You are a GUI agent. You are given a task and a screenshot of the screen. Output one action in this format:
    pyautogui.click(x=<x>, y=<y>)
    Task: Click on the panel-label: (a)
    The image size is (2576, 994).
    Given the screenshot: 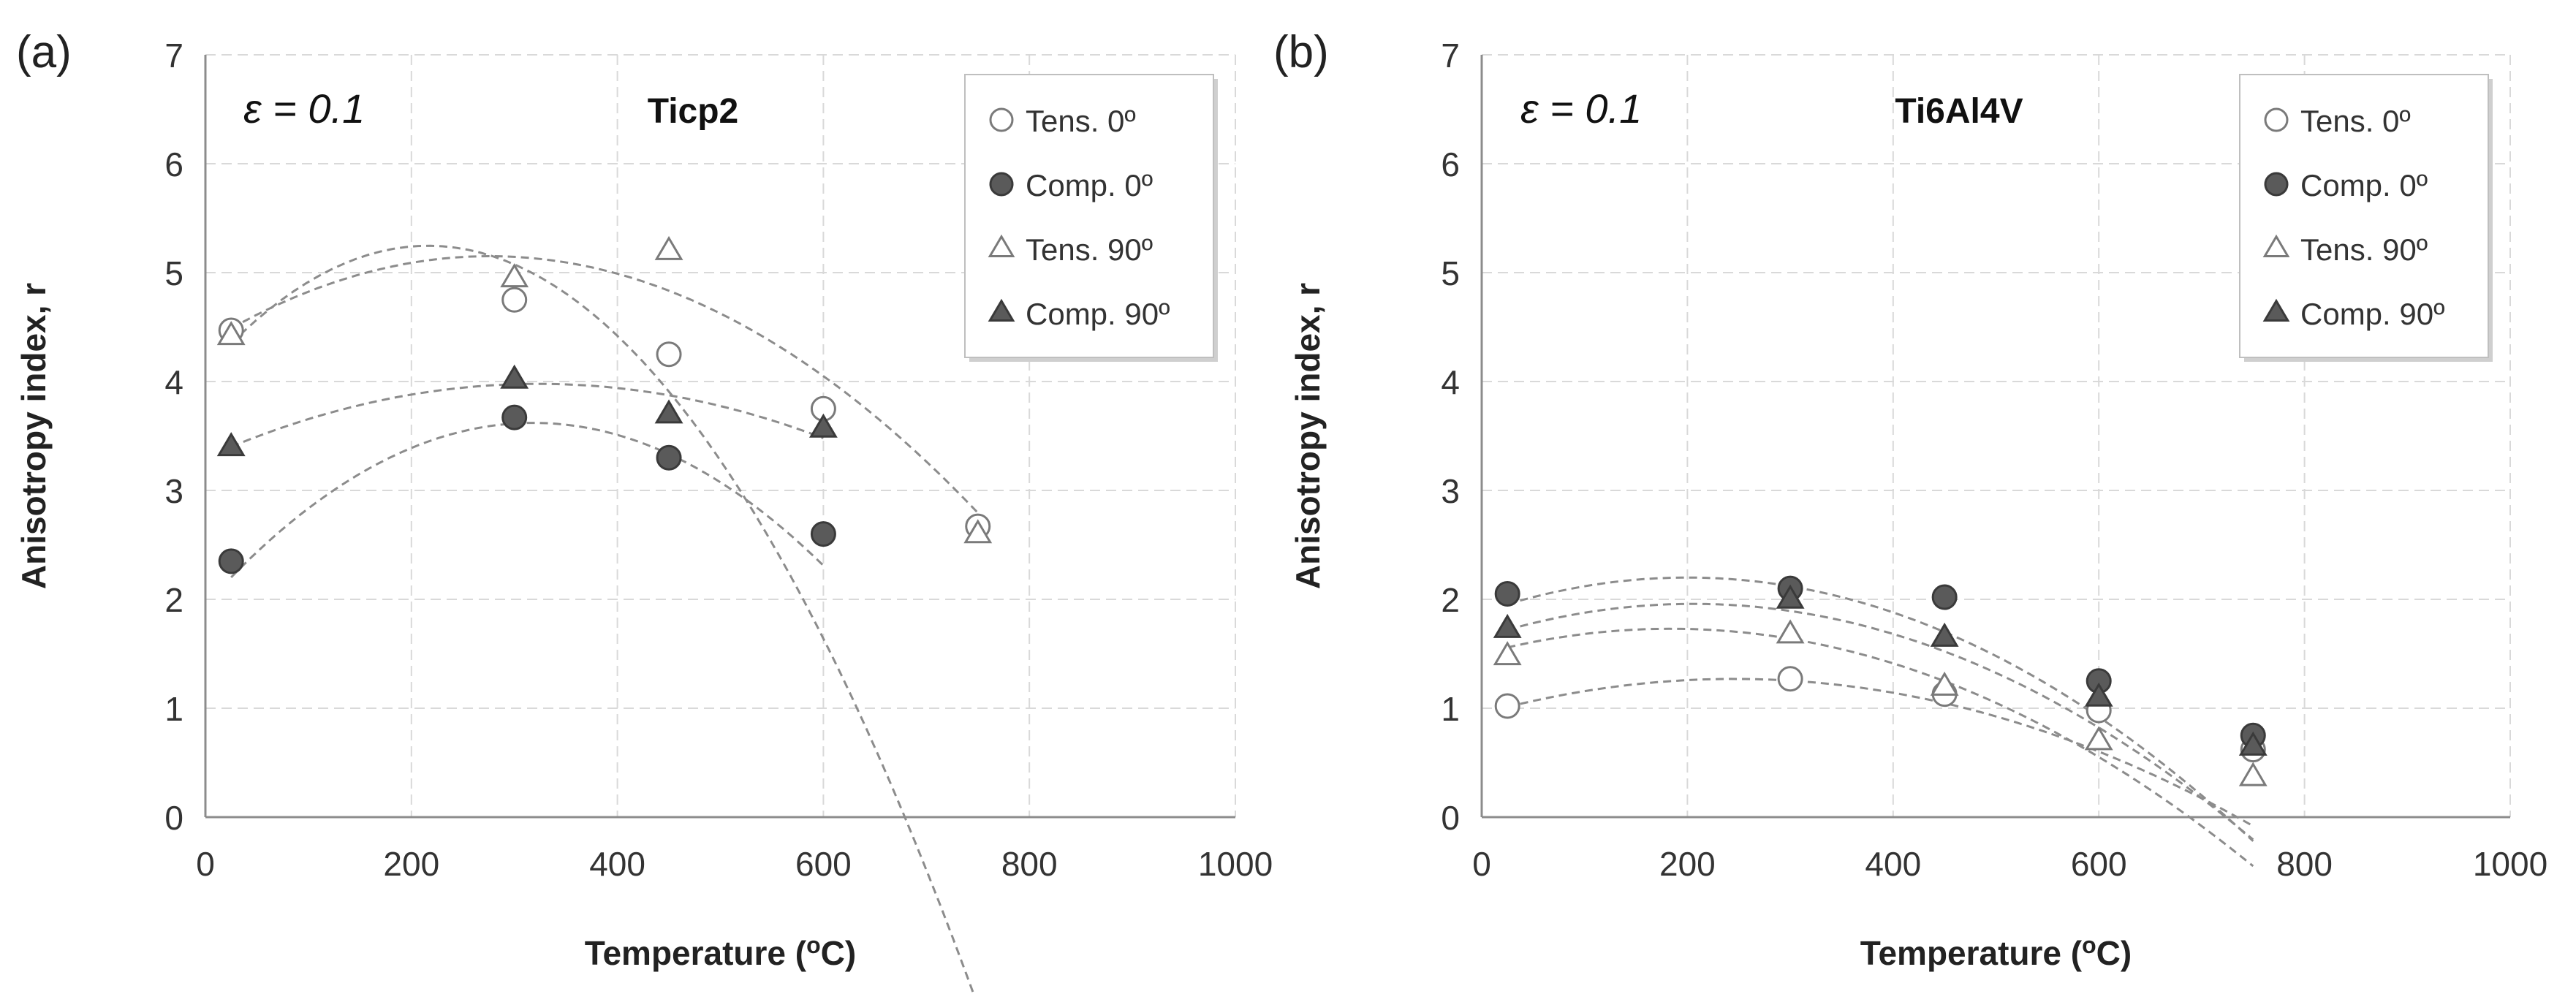 What is the action you would take?
    pyautogui.click(x=44, y=52)
    